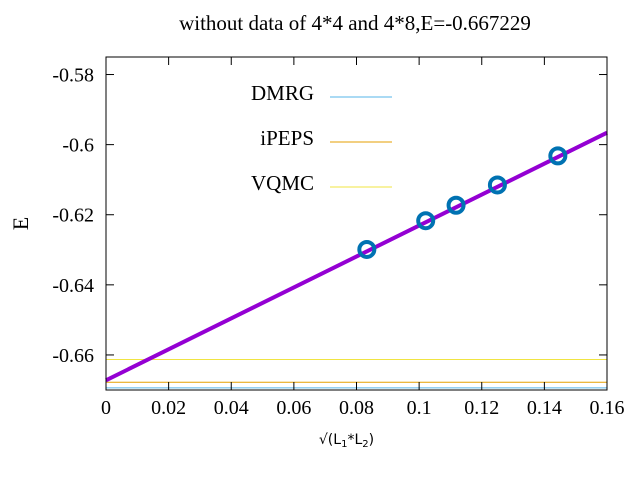  I want to click on legend-label-vqmc: VQMC, so click(282, 183).